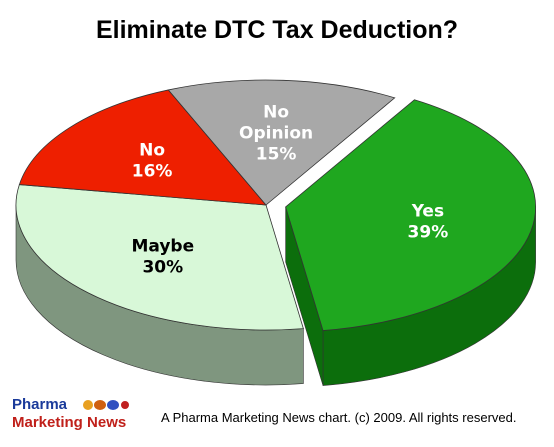 Image resolution: width=554 pixels, height=447 pixels. What do you see at coordinates (427, 212) in the screenshot?
I see `pie-label-yes-name: Yes` at bounding box center [427, 212].